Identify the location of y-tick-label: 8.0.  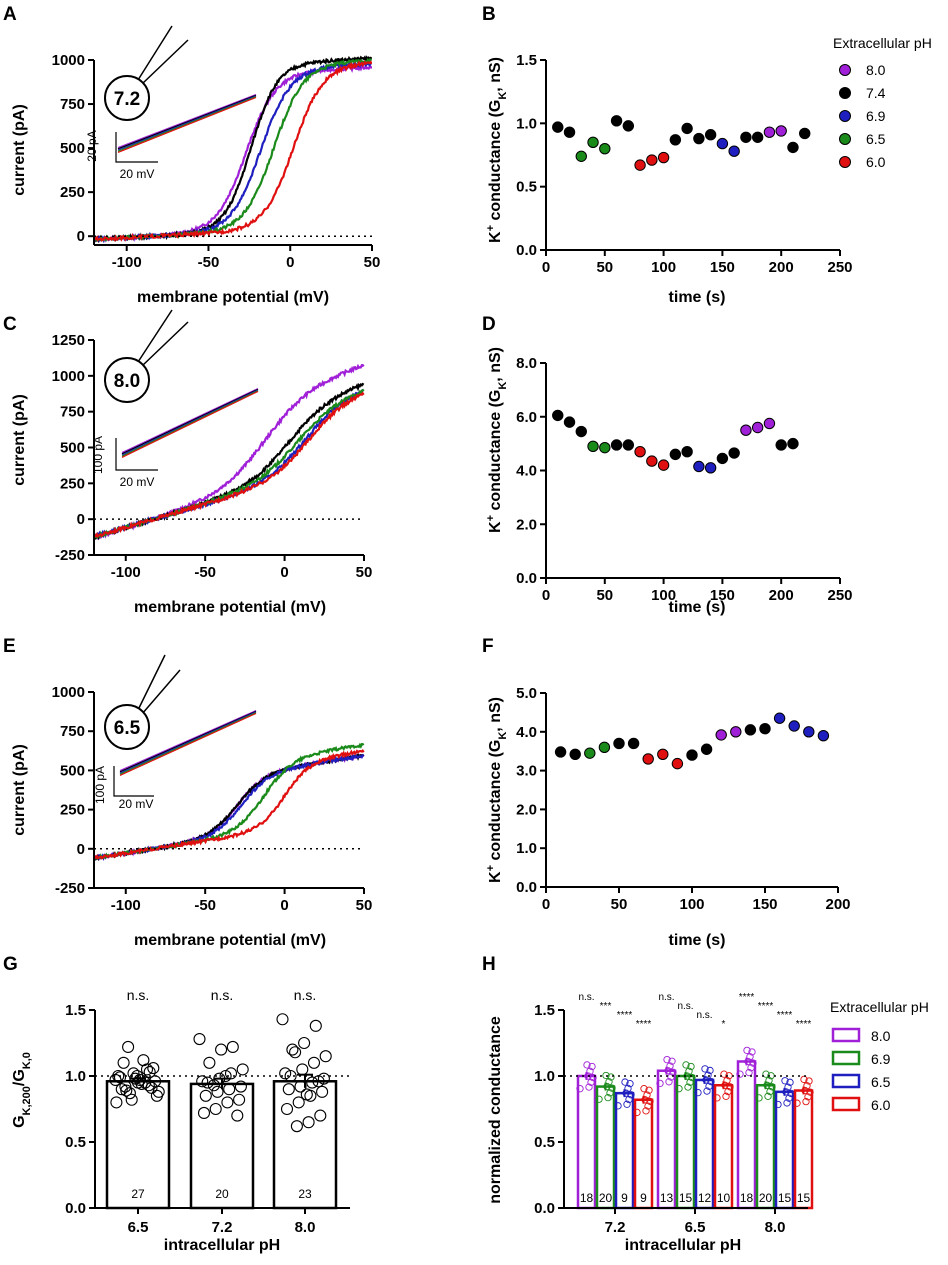
(526, 363).